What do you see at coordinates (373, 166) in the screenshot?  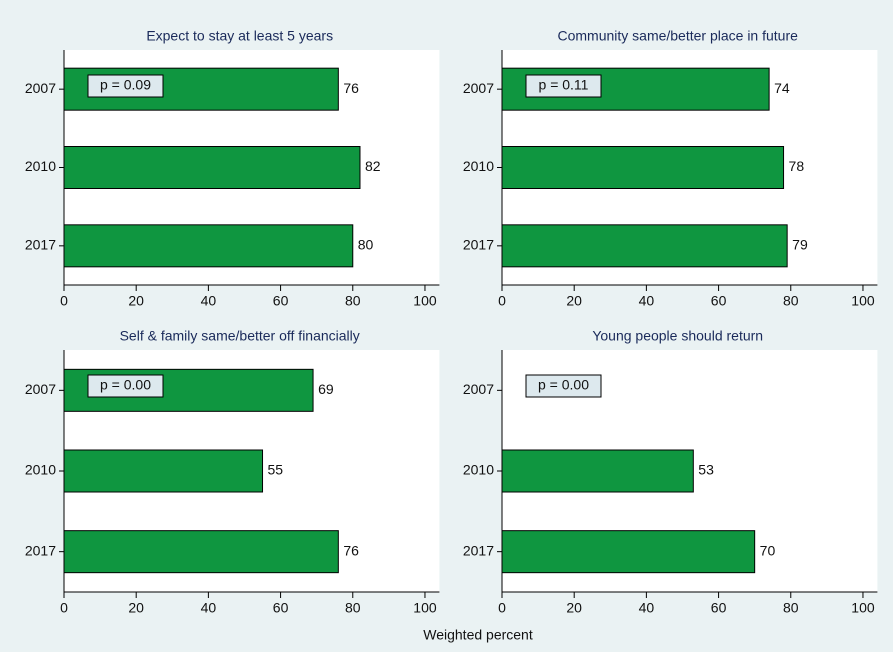 I see `value-label: 82` at bounding box center [373, 166].